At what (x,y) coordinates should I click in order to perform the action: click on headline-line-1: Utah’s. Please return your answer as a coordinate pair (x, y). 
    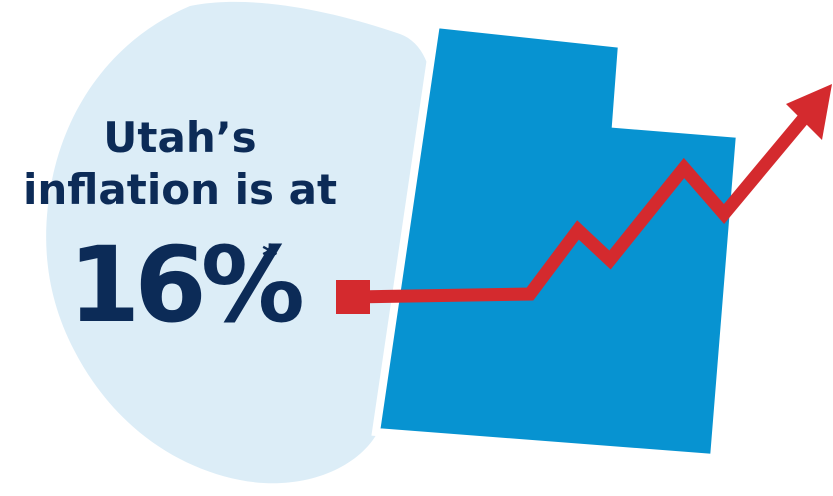
    Looking at the image, I should click on (180, 137).